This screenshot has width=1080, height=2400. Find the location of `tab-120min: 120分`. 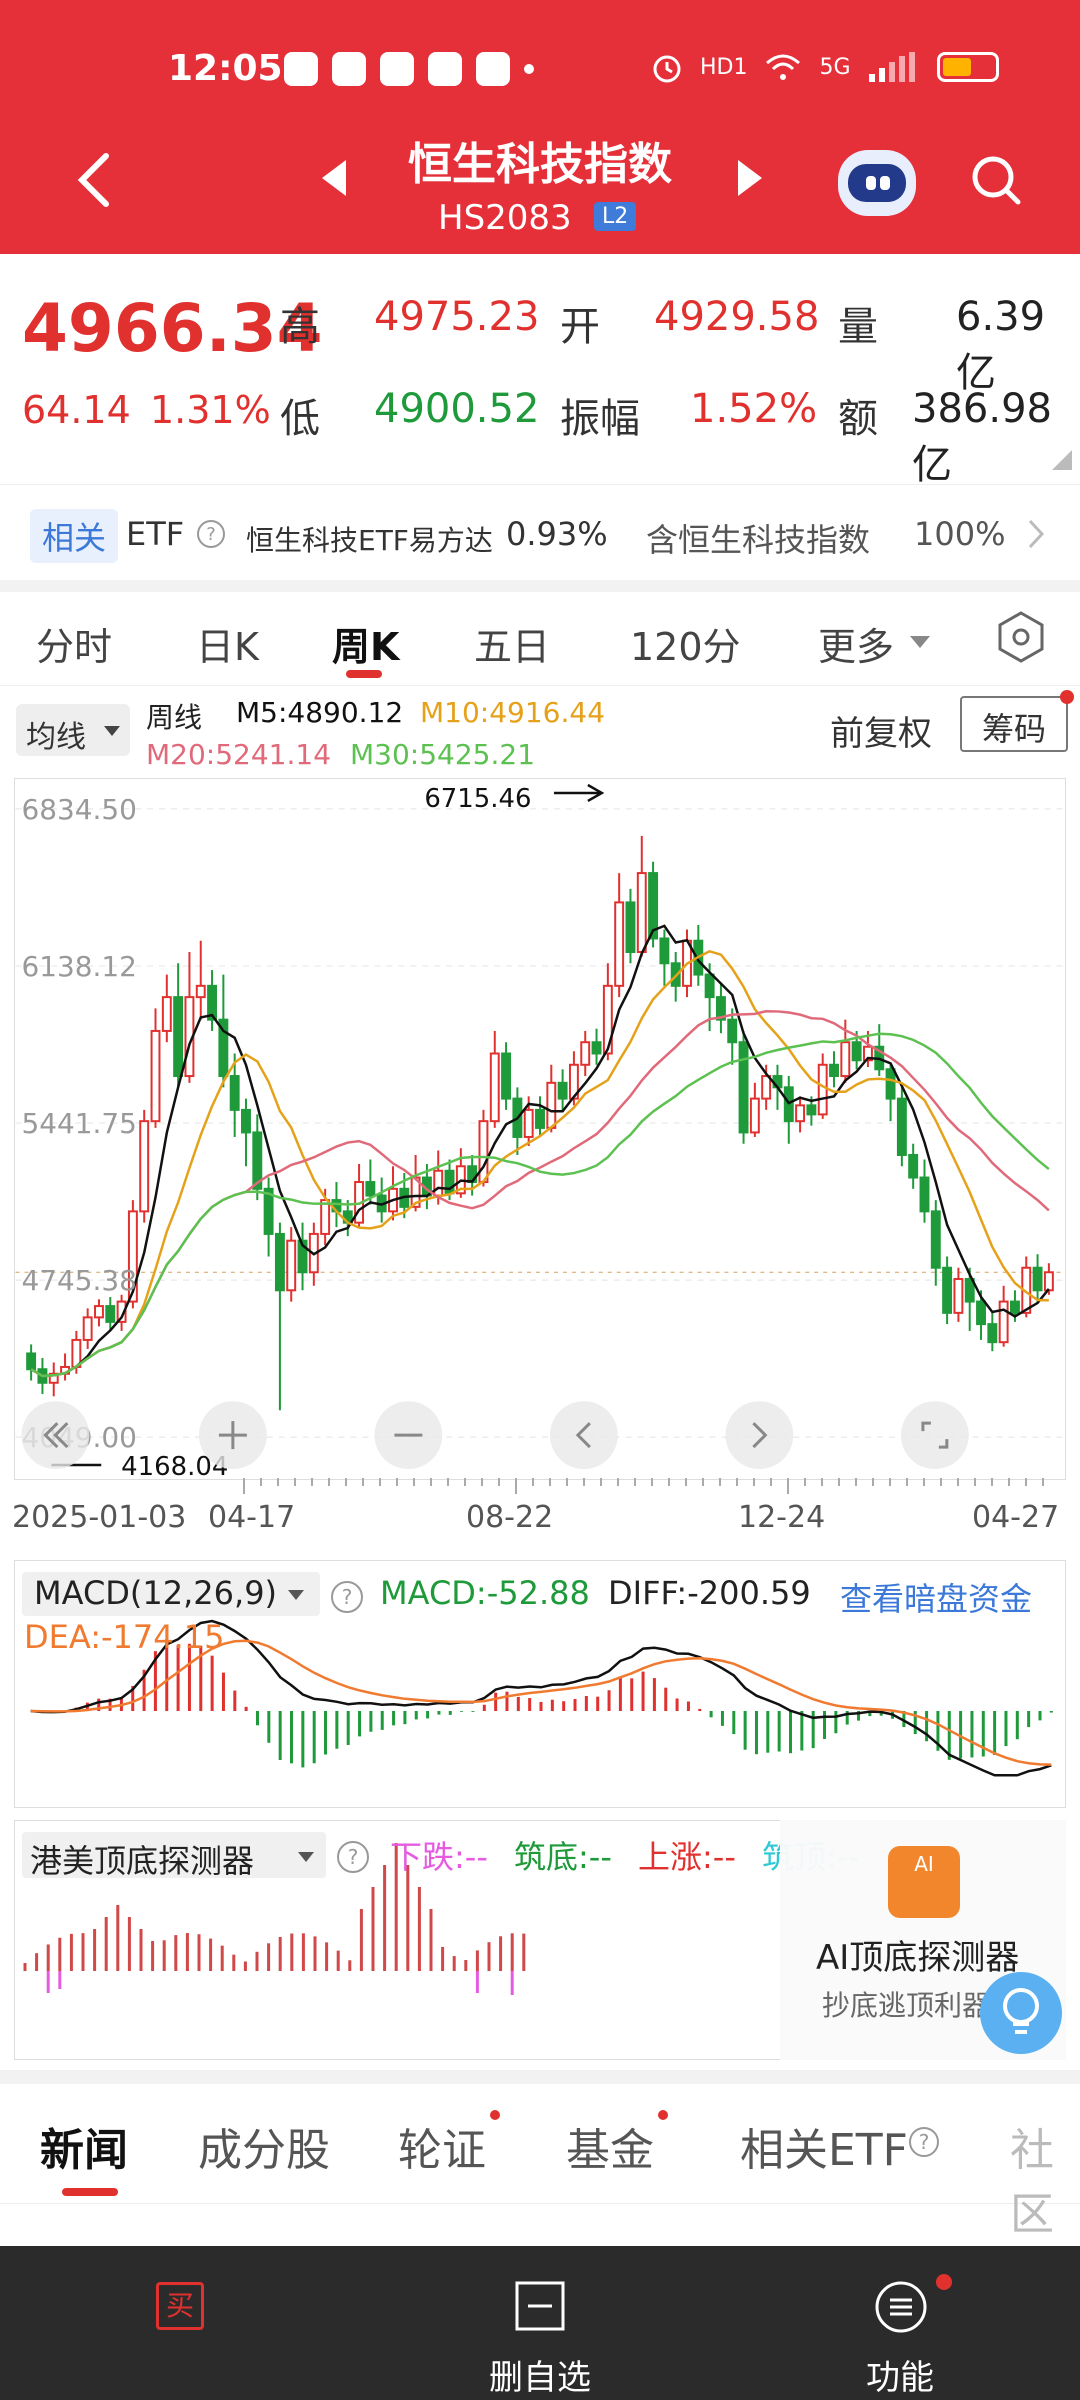

tab-120min: 120分 is located at coordinates (685, 647).